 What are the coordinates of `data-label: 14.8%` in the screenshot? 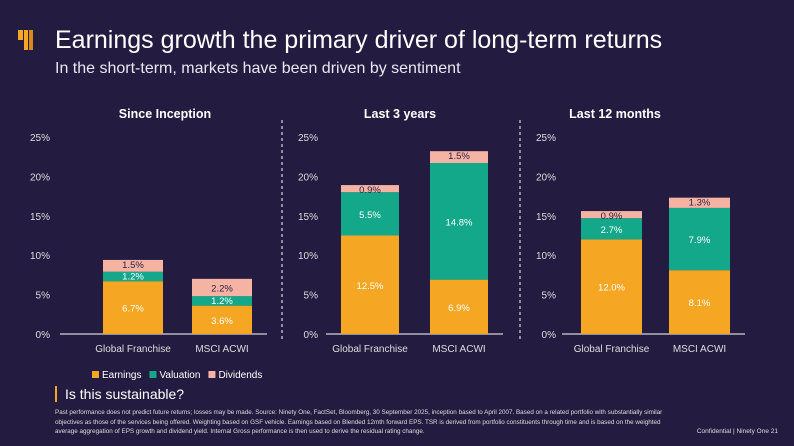 It's located at (459, 222).